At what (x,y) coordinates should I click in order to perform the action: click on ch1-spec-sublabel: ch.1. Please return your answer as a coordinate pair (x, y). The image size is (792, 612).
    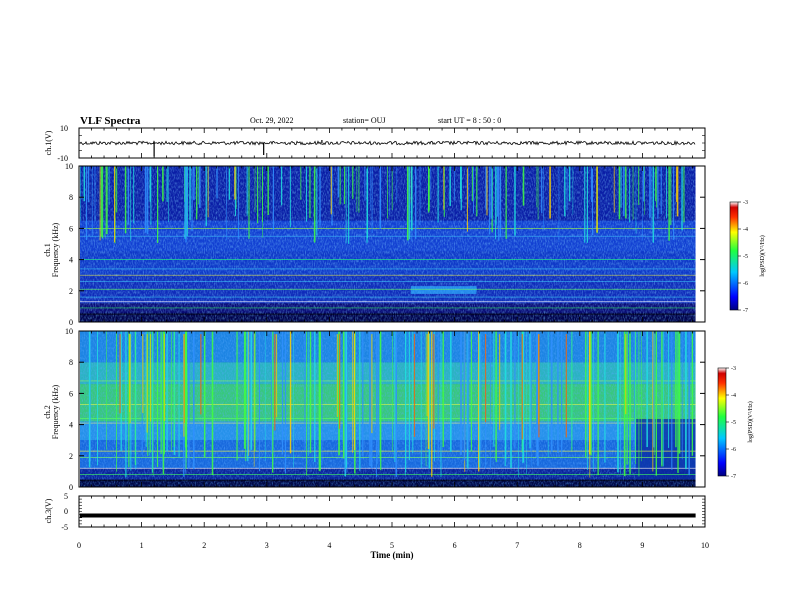
    Looking at the image, I should click on (47, 250).